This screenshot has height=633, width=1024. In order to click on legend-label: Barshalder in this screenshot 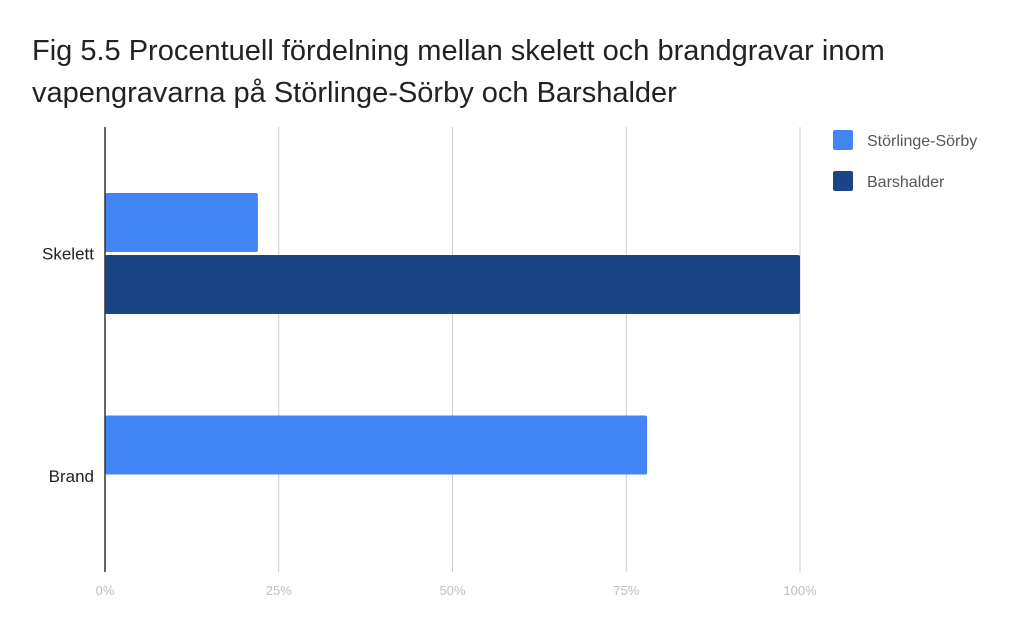, I will do `click(906, 182)`.